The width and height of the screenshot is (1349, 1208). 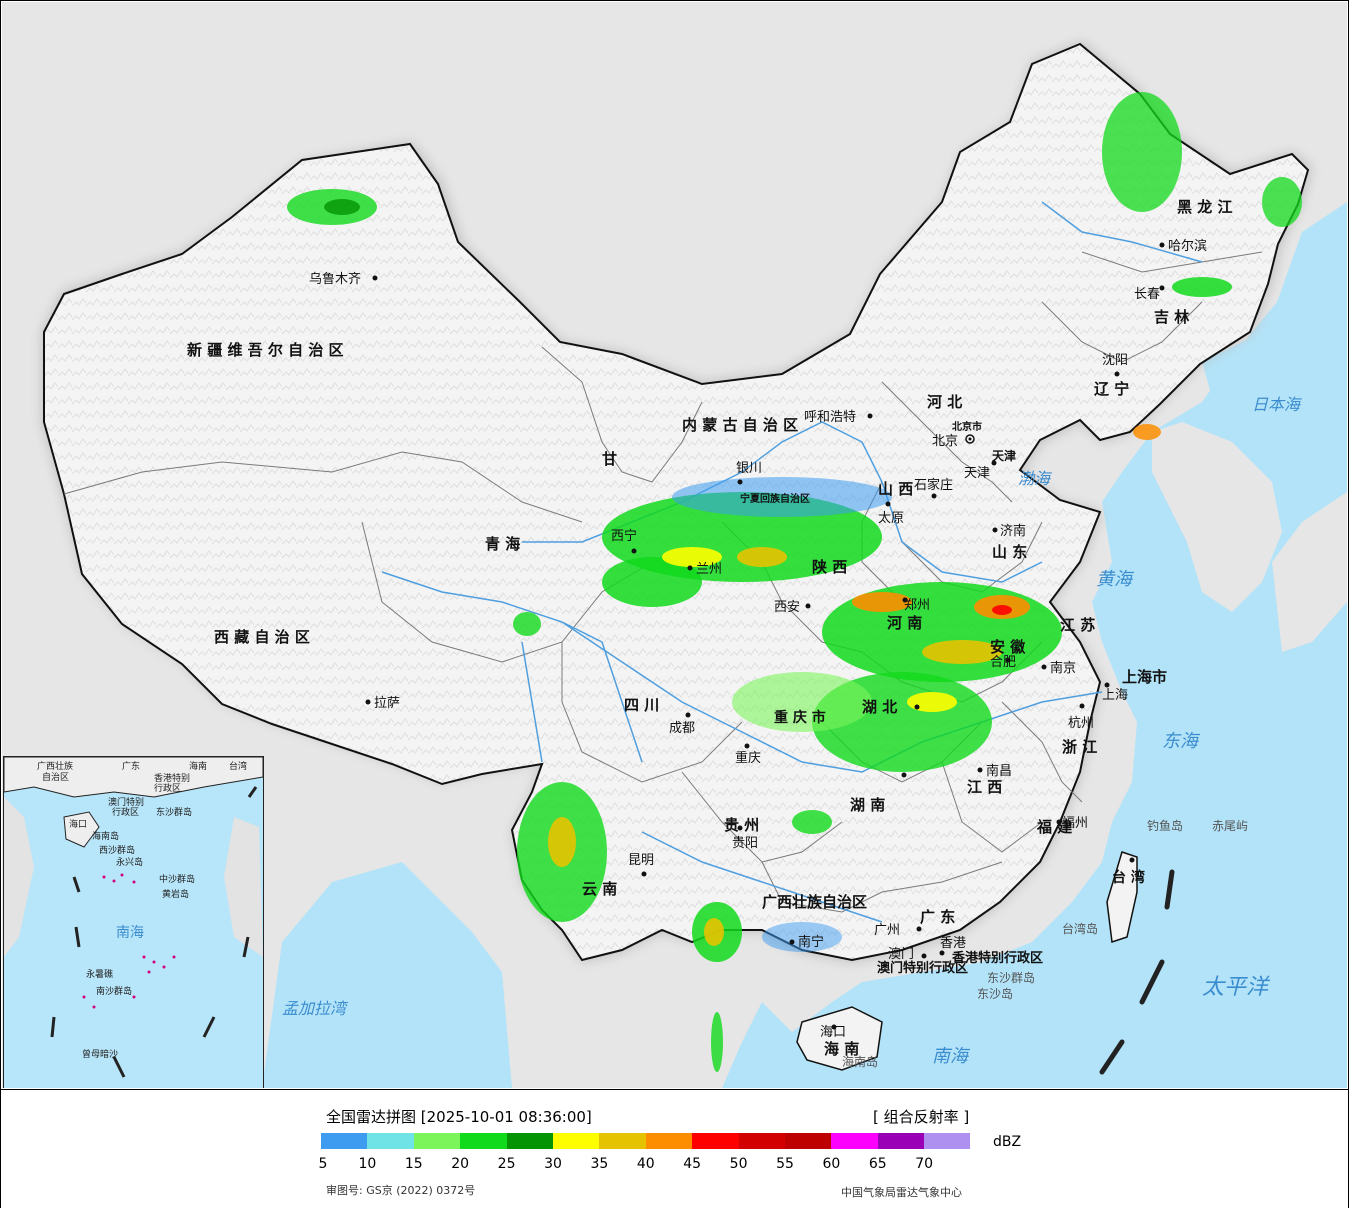 What do you see at coordinates (1081, 717) in the screenshot?
I see `city-hangzhou: 杭州` at bounding box center [1081, 717].